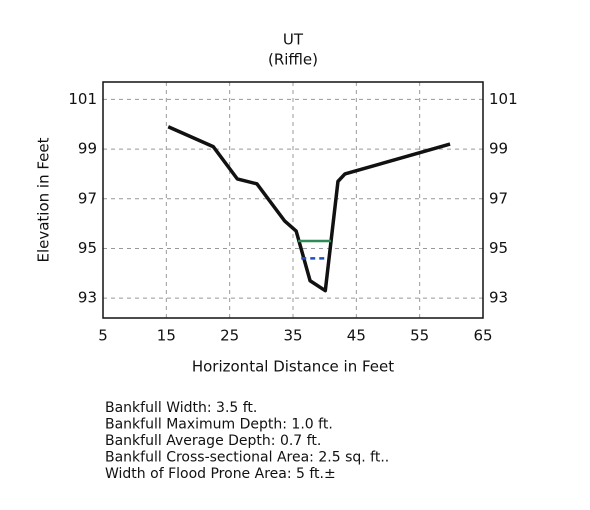 This screenshot has height=510, width=590. Describe the element at coordinates (498, 248) in the screenshot. I see `y2-tick-label: 95` at that location.